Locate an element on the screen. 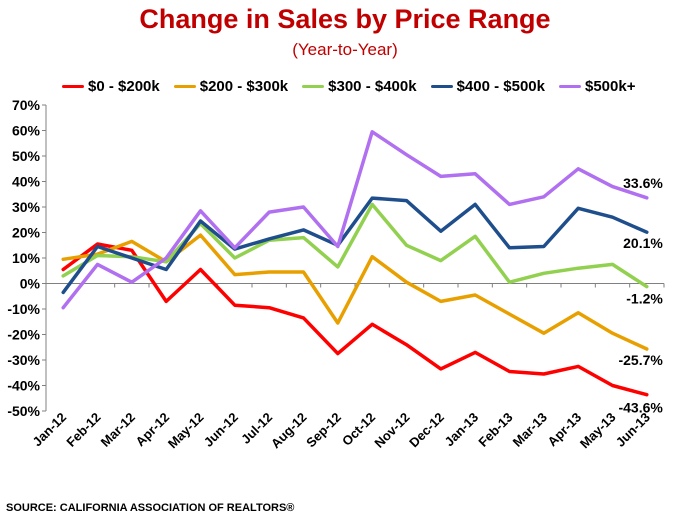 Image resolution: width=690 pixels, height=520 pixels. x-tick-label: Aug-12 is located at coordinates (289, 431).